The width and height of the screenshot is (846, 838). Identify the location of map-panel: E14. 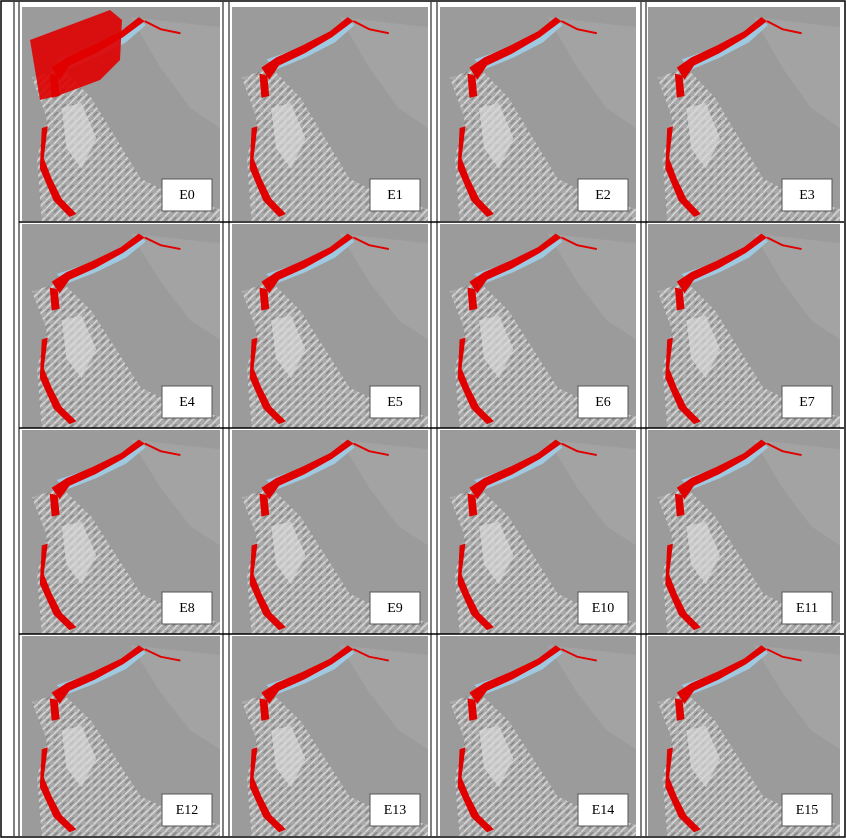
(538, 736).